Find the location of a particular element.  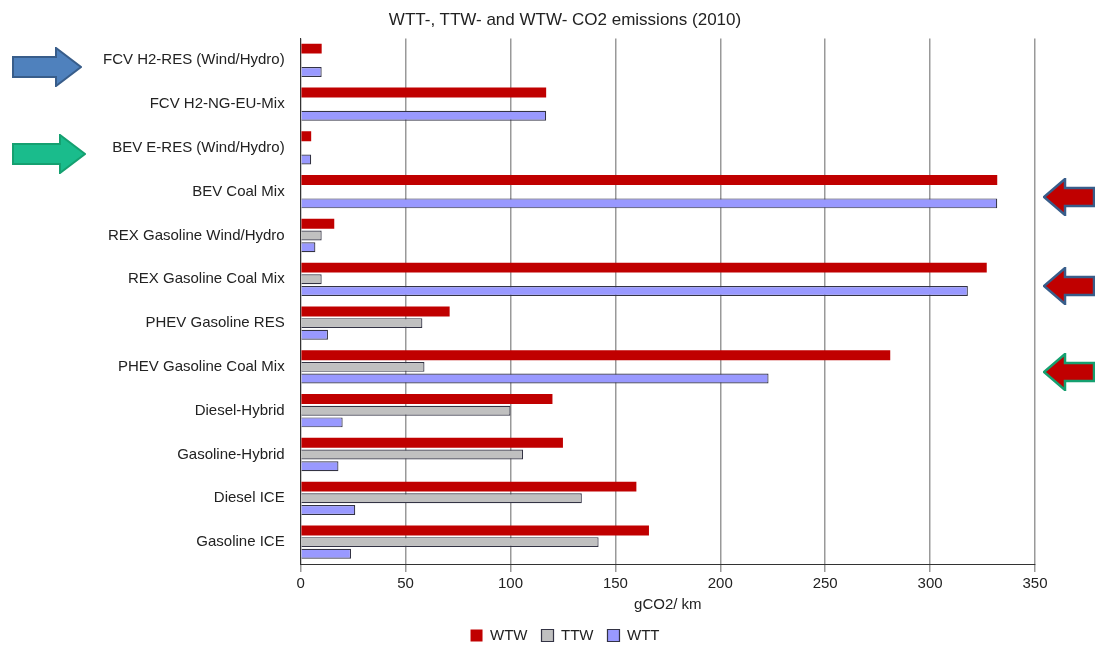

legend-label: WTW is located at coordinates (509, 634).